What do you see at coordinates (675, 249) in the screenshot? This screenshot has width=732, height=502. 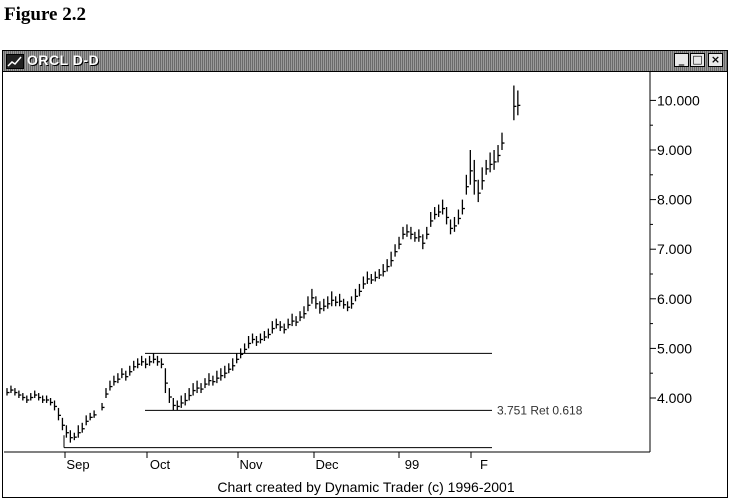 I see `y-axis-ticks: 4.000 5.000 6.000 7.000 8.000 9.000 10.000` at bounding box center [675, 249].